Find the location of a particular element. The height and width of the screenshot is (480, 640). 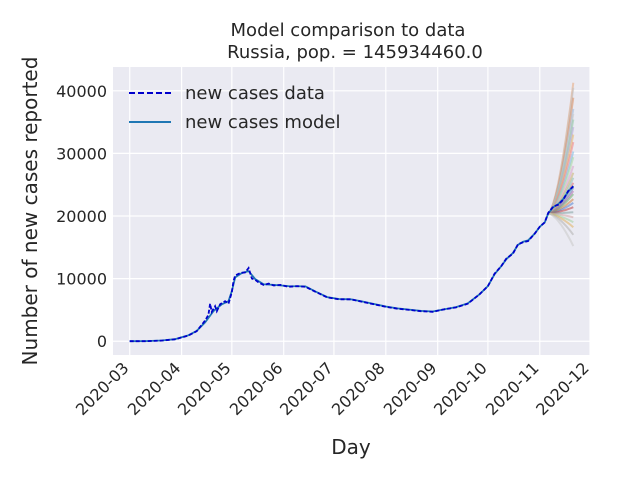

y-tick-label: 20000 is located at coordinates (81, 216).